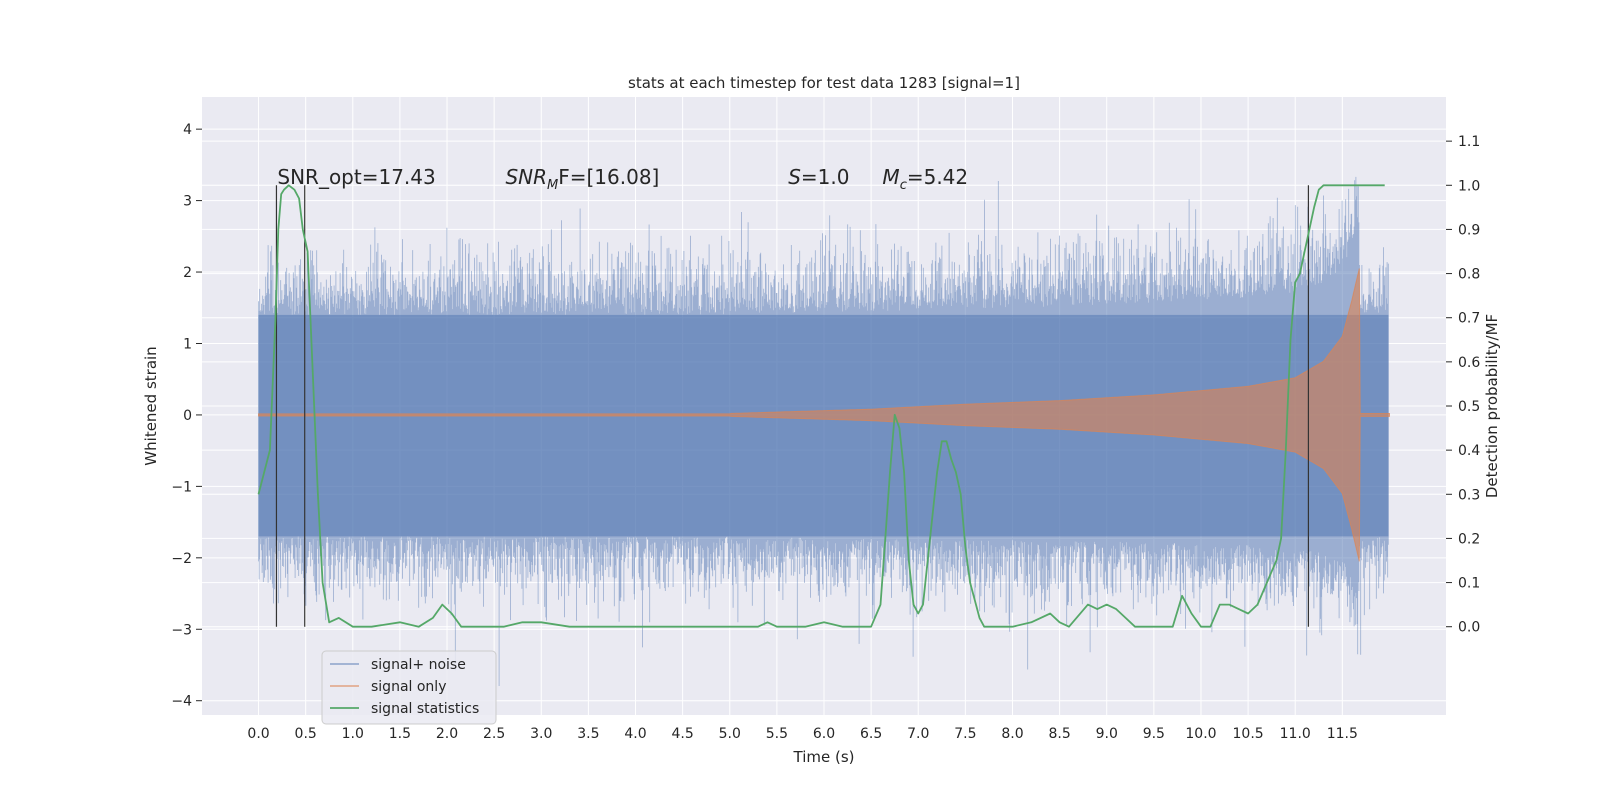  Describe the element at coordinates (181, 702) in the screenshot. I see `y-tick-label: −4` at that location.